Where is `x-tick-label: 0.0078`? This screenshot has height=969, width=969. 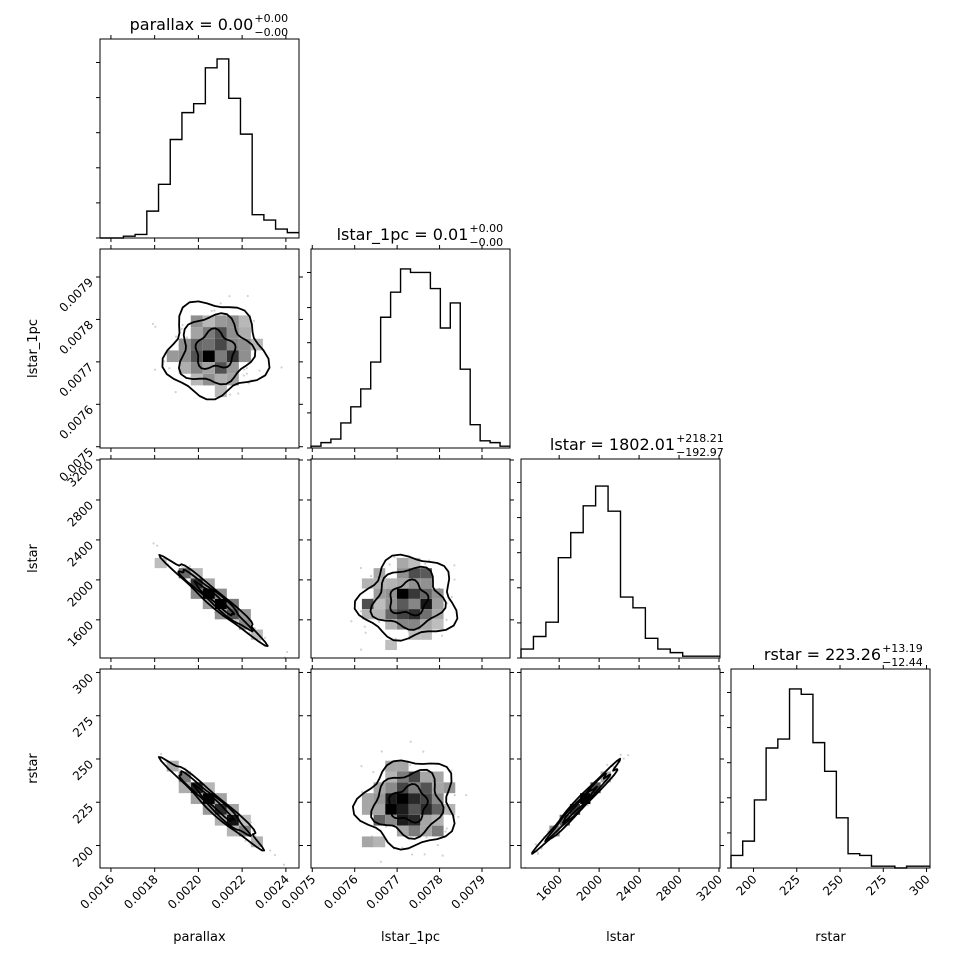 x-tick-label: 0.0078 is located at coordinates (426, 892).